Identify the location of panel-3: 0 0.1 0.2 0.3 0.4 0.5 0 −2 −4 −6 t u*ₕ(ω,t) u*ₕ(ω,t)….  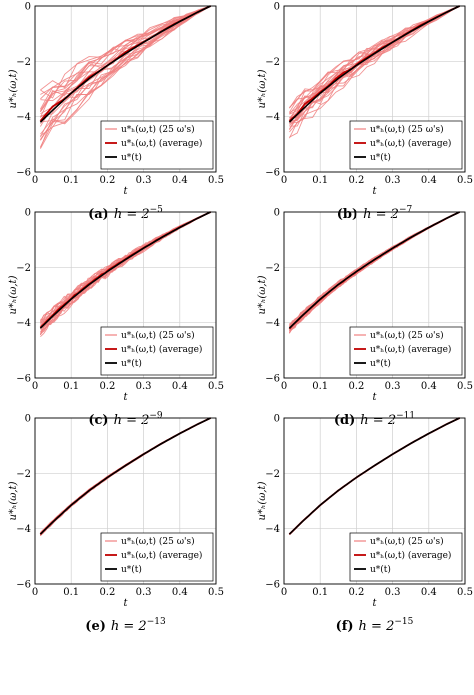
(116, 318).